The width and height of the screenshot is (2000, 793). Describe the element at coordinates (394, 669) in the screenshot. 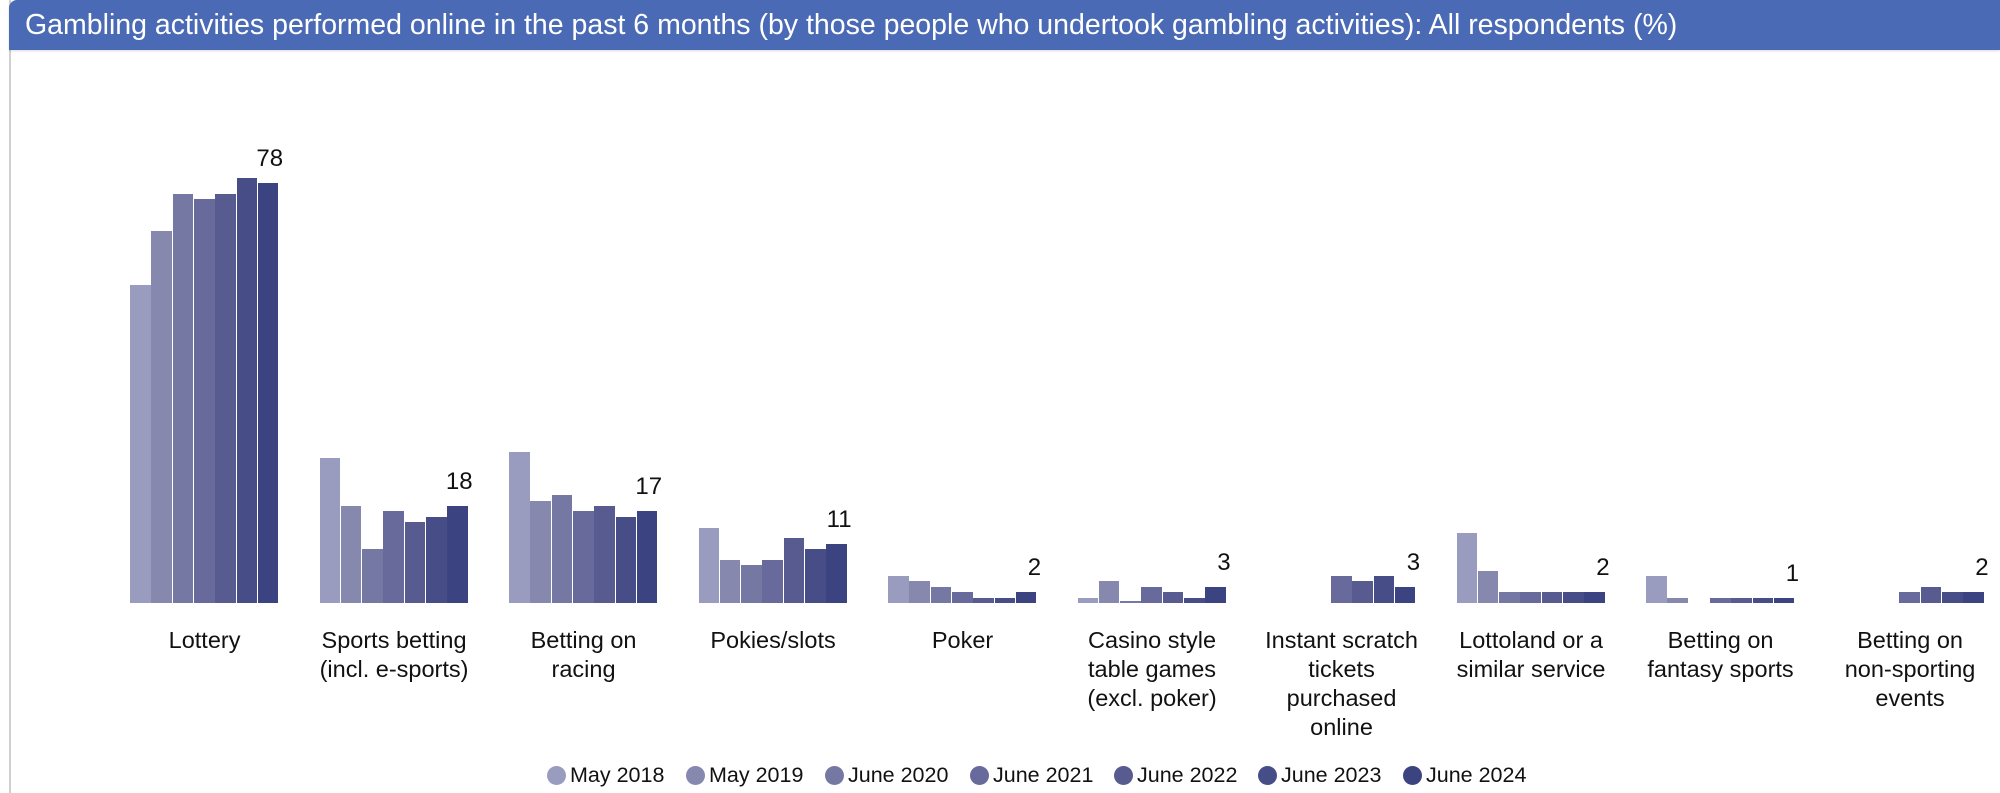

I see `category-label-line: (incl. e-sports)` at that location.